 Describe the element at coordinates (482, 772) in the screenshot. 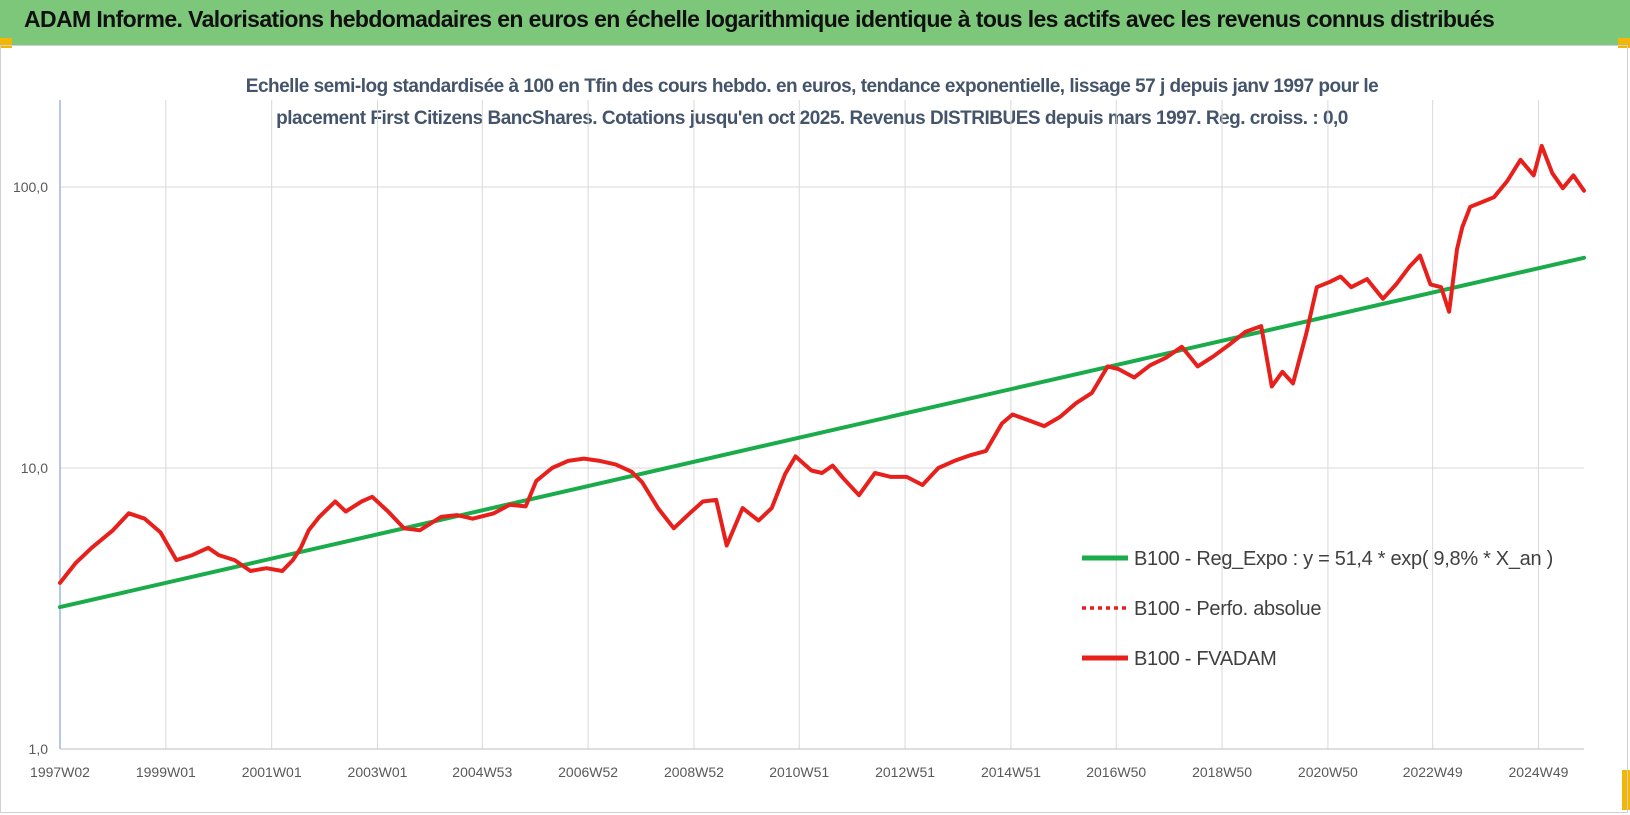

I see `x-tick-label: 2004W53` at that location.